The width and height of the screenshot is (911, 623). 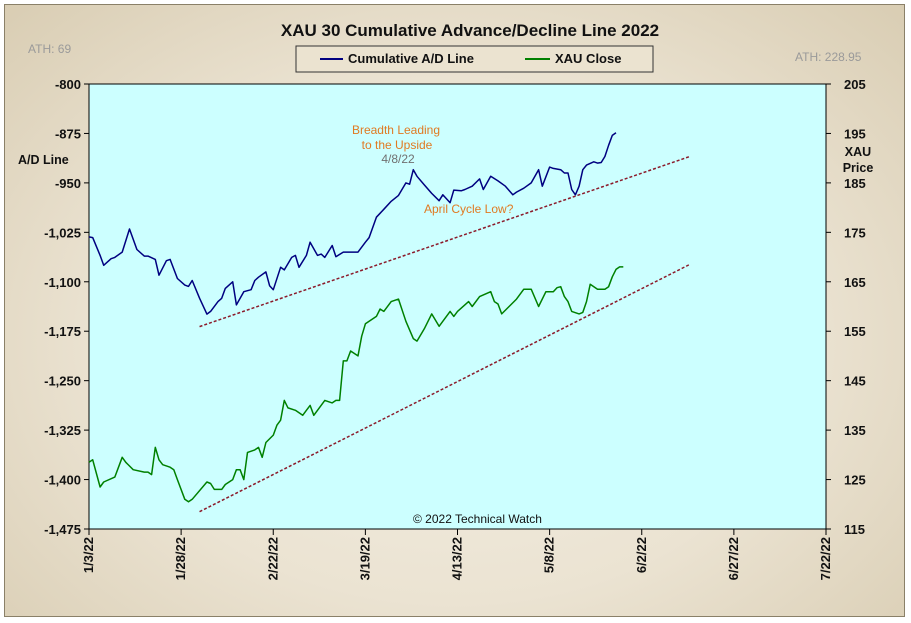 What do you see at coordinates (62, 232) in the screenshot?
I see `left-tick-label: -1,025` at bounding box center [62, 232].